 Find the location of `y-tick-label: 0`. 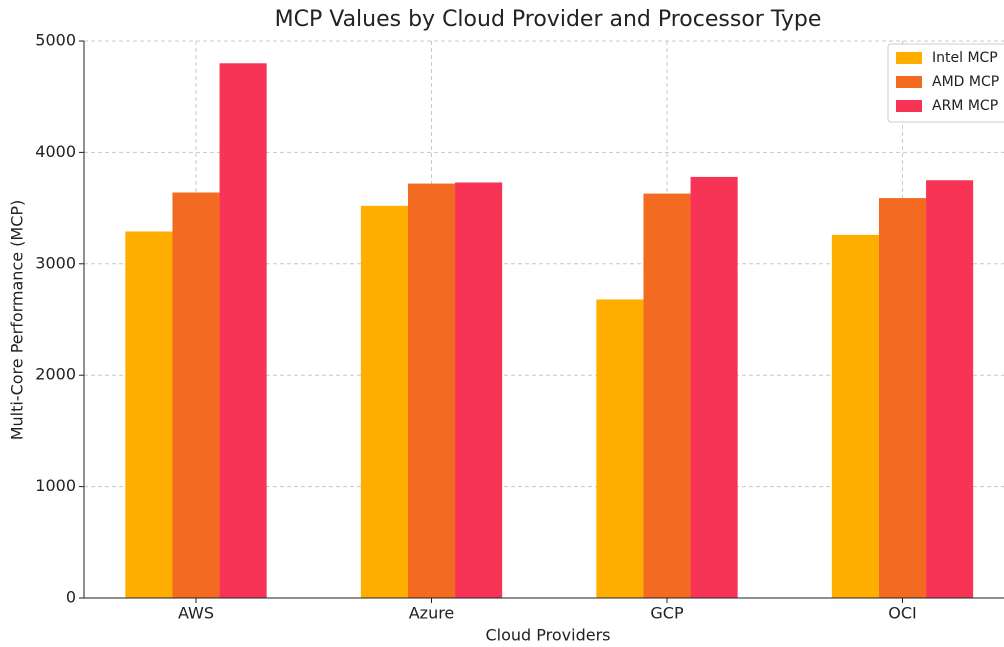

y-tick-label: 0 is located at coordinates (71, 597).